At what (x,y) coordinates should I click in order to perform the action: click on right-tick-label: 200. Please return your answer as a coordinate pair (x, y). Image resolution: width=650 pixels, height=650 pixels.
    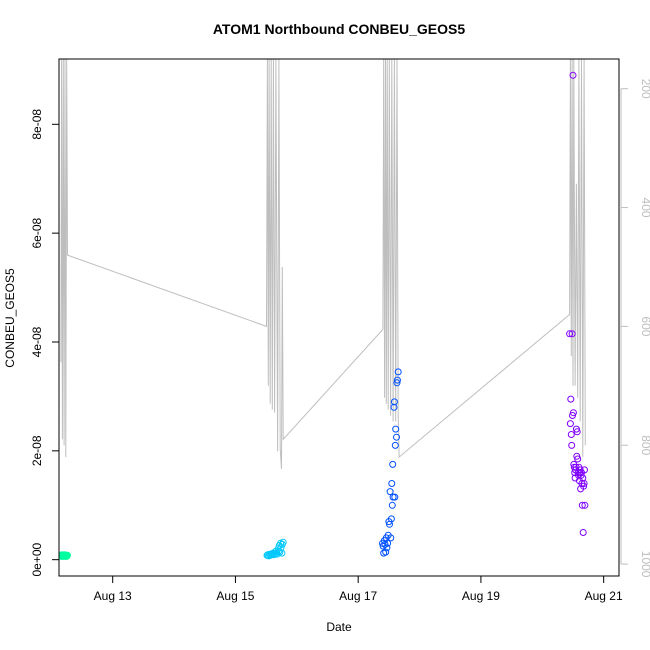
    Looking at the image, I should click on (644, 89).